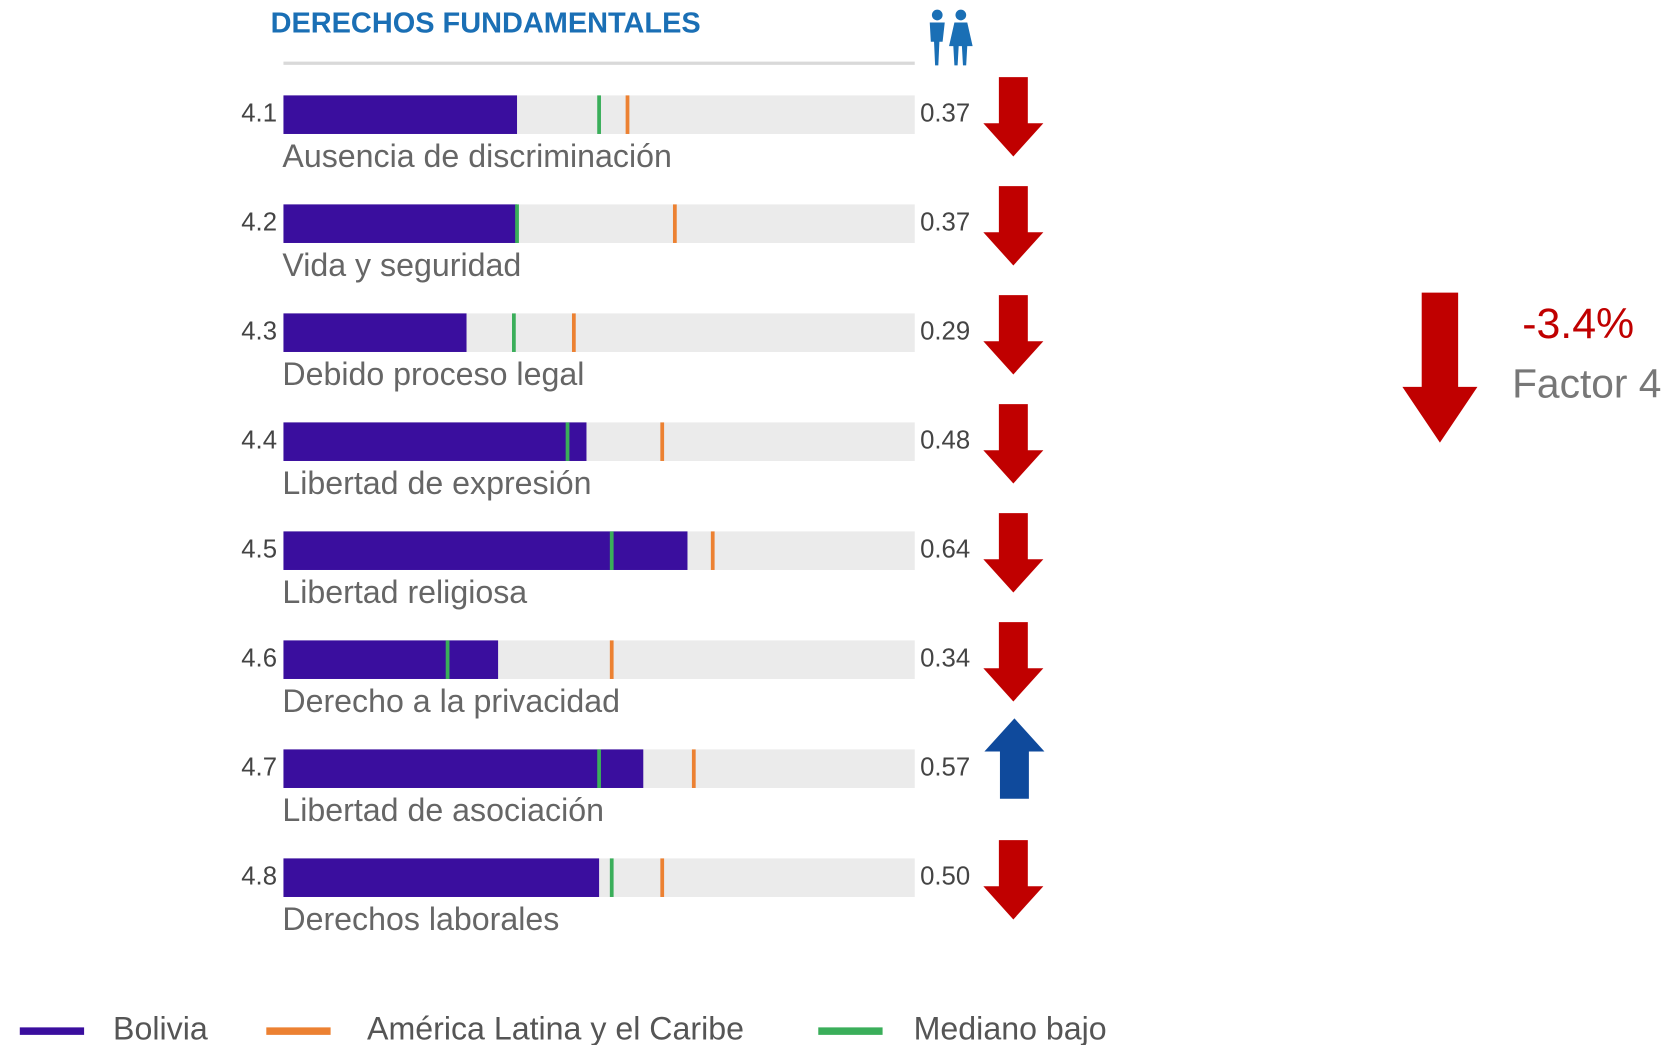 This screenshot has height=1045, width=1673. What do you see at coordinates (401, 265) in the screenshot?
I see `category-label: Vida y seguridad` at bounding box center [401, 265].